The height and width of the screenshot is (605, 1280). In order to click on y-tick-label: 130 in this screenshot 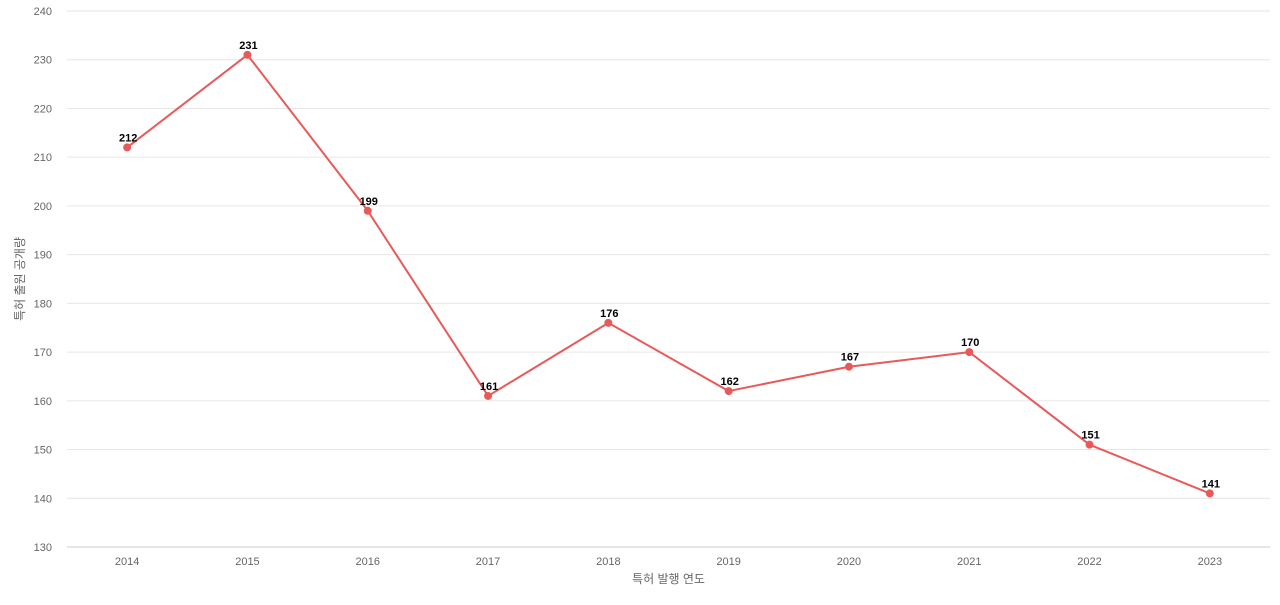, I will do `click(43, 548)`.